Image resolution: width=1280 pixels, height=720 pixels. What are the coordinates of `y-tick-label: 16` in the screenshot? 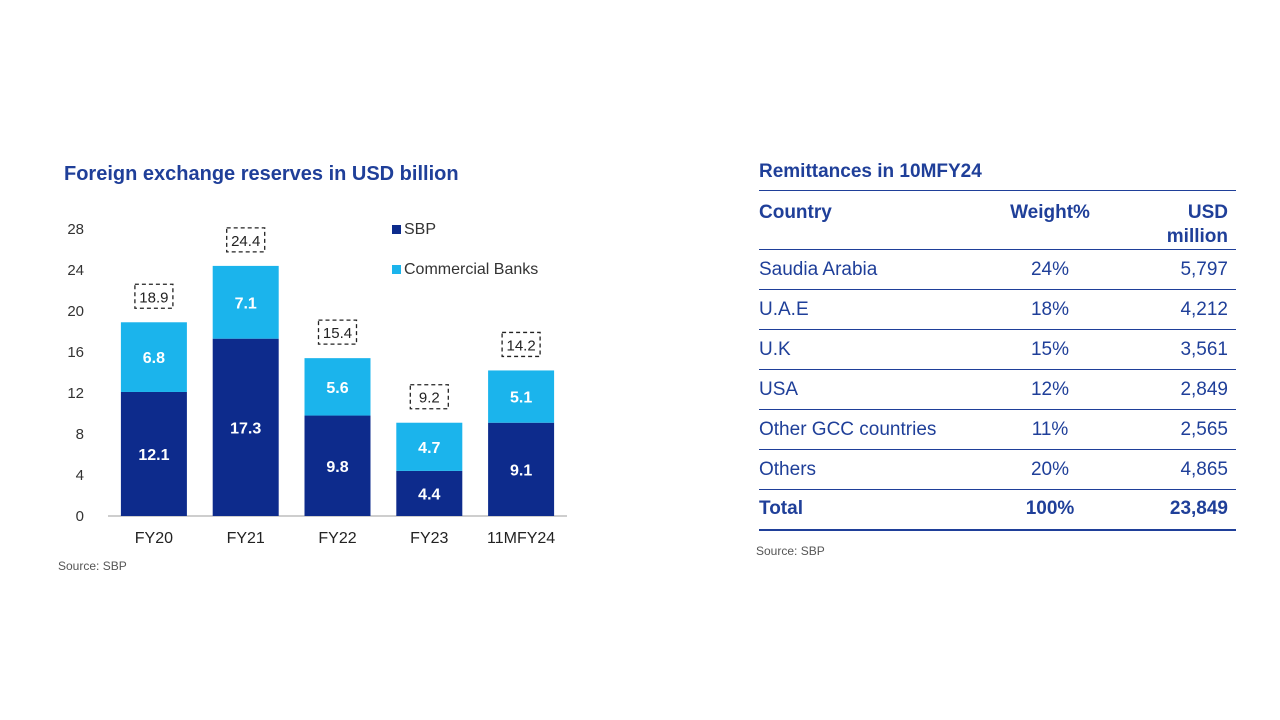 It's located at (75, 352).